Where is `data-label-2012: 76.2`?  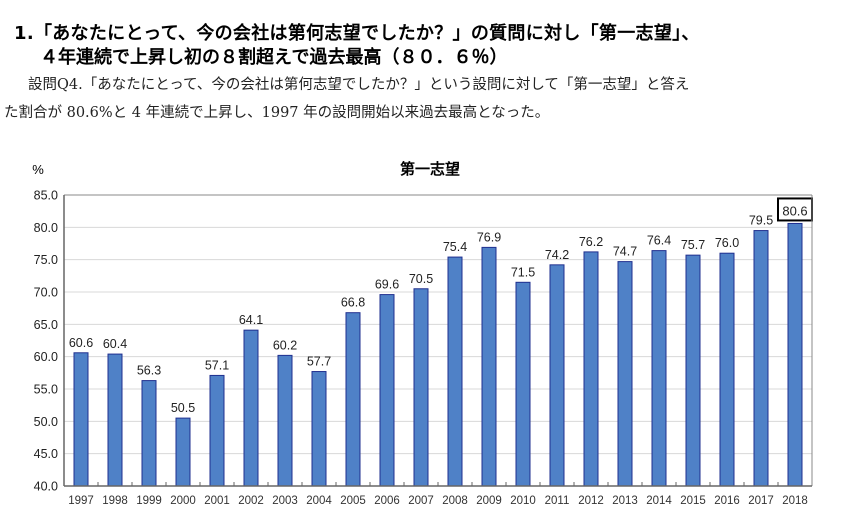 data-label-2012: 76.2 is located at coordinates (591, 242).